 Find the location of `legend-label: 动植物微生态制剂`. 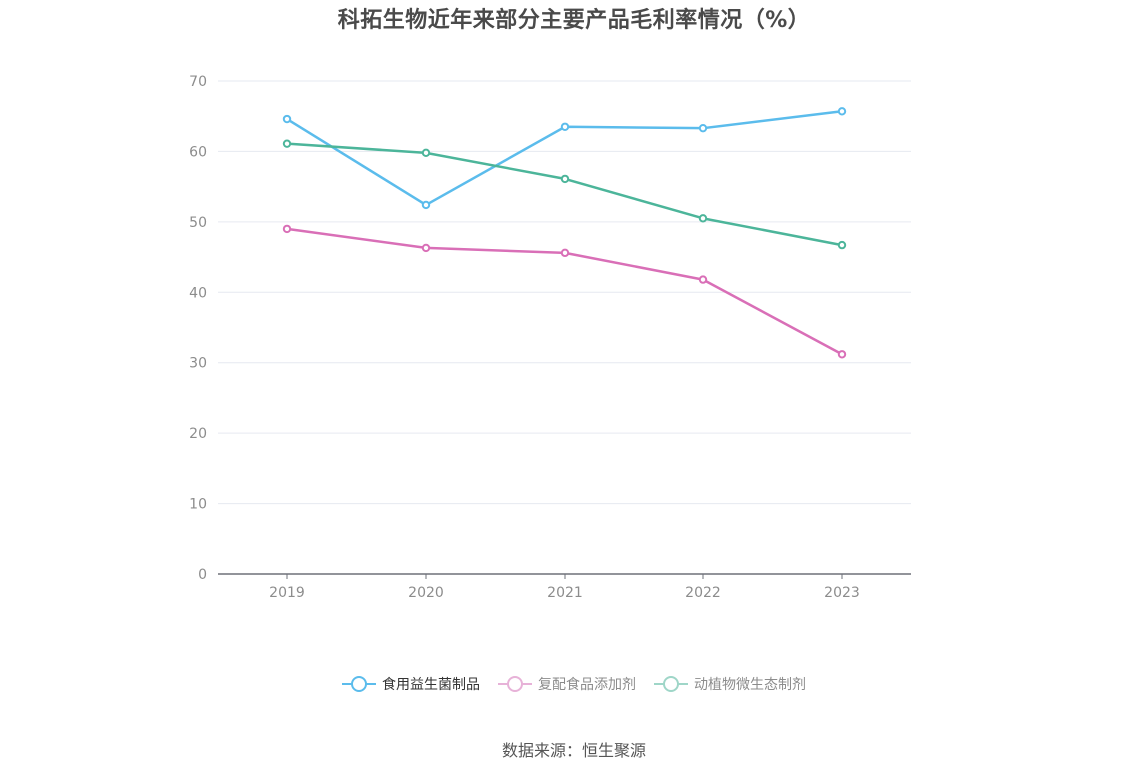

legend-label: 动植物微生态制剂 is located at coordinates (750, 685).